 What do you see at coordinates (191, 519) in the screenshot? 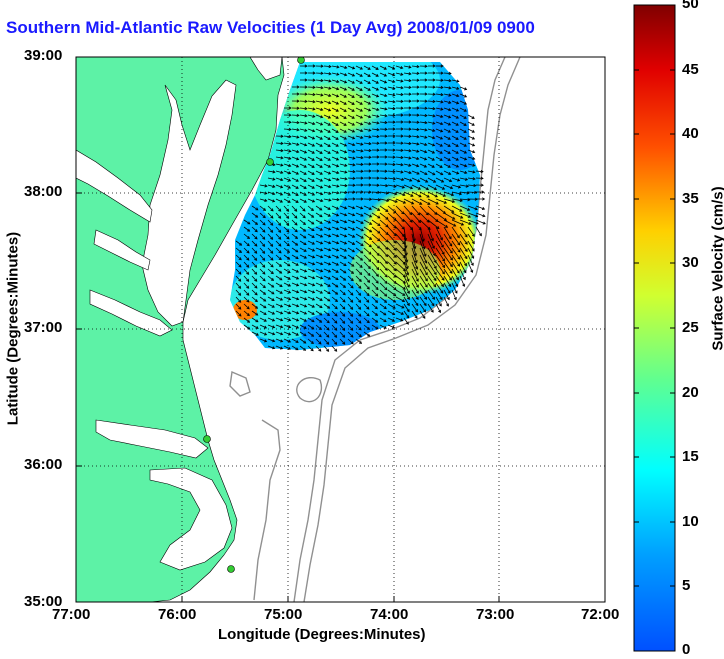
I see `pamlico-sound` at bounding box center [191, 519].